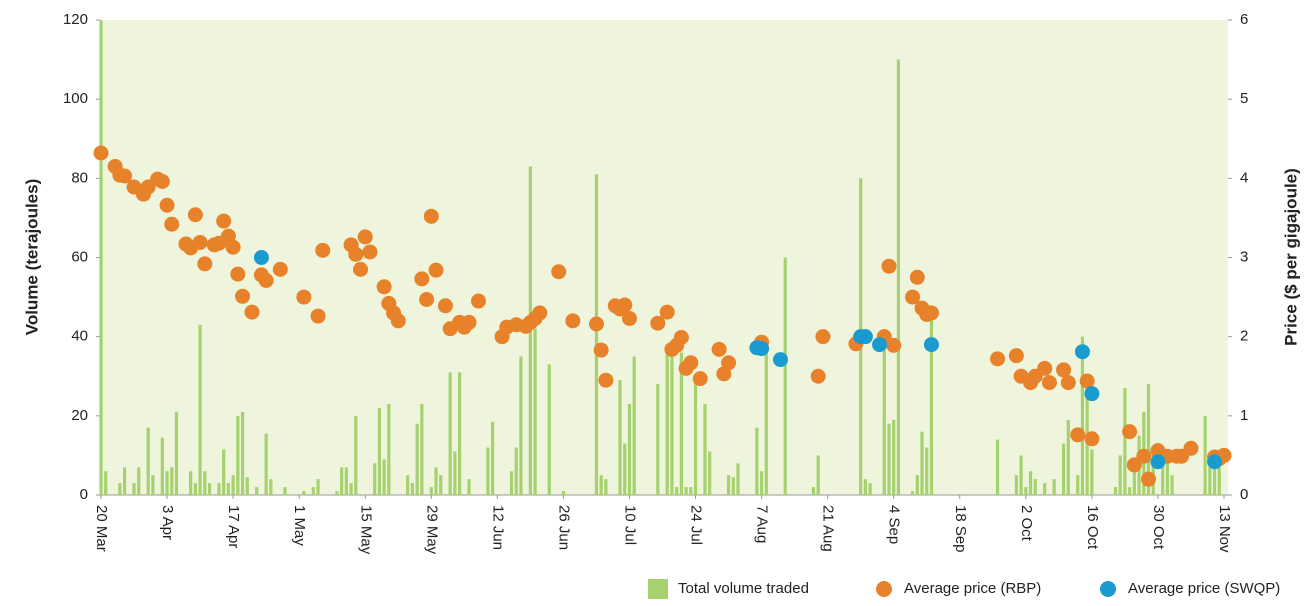 This screenshot has width=1305, height=606. Describe the element at coordinates (1204, 588) in the screenshot. I see `legend-label: Average price (SWQP)` at that location.